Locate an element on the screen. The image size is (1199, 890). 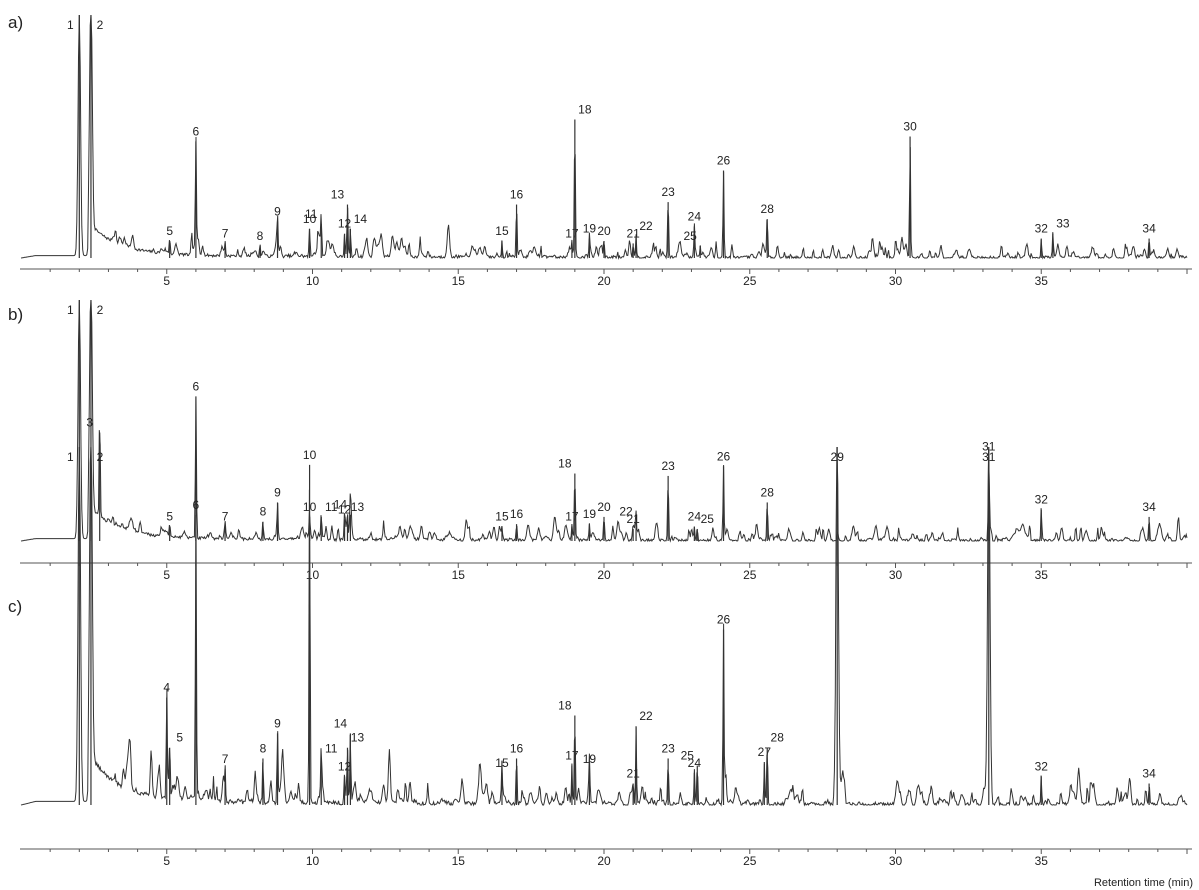
x-axis-title: Retention time (min) is located at coordinates (1143, 883).